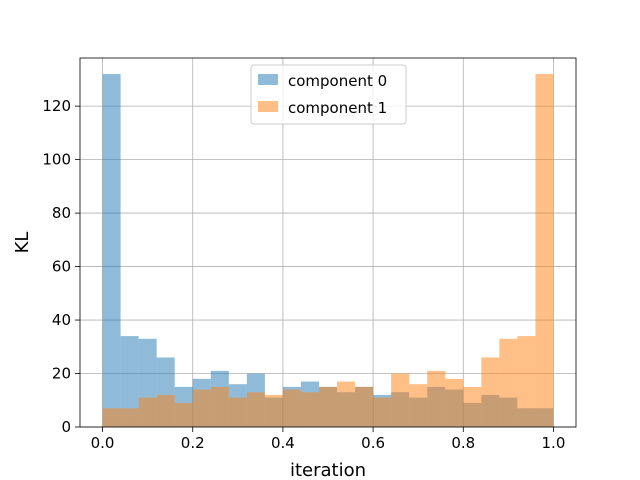 The height and width of the screenshot is (480, 640). I want to click on legend-label-component-1: component 1, so click(337, 108).